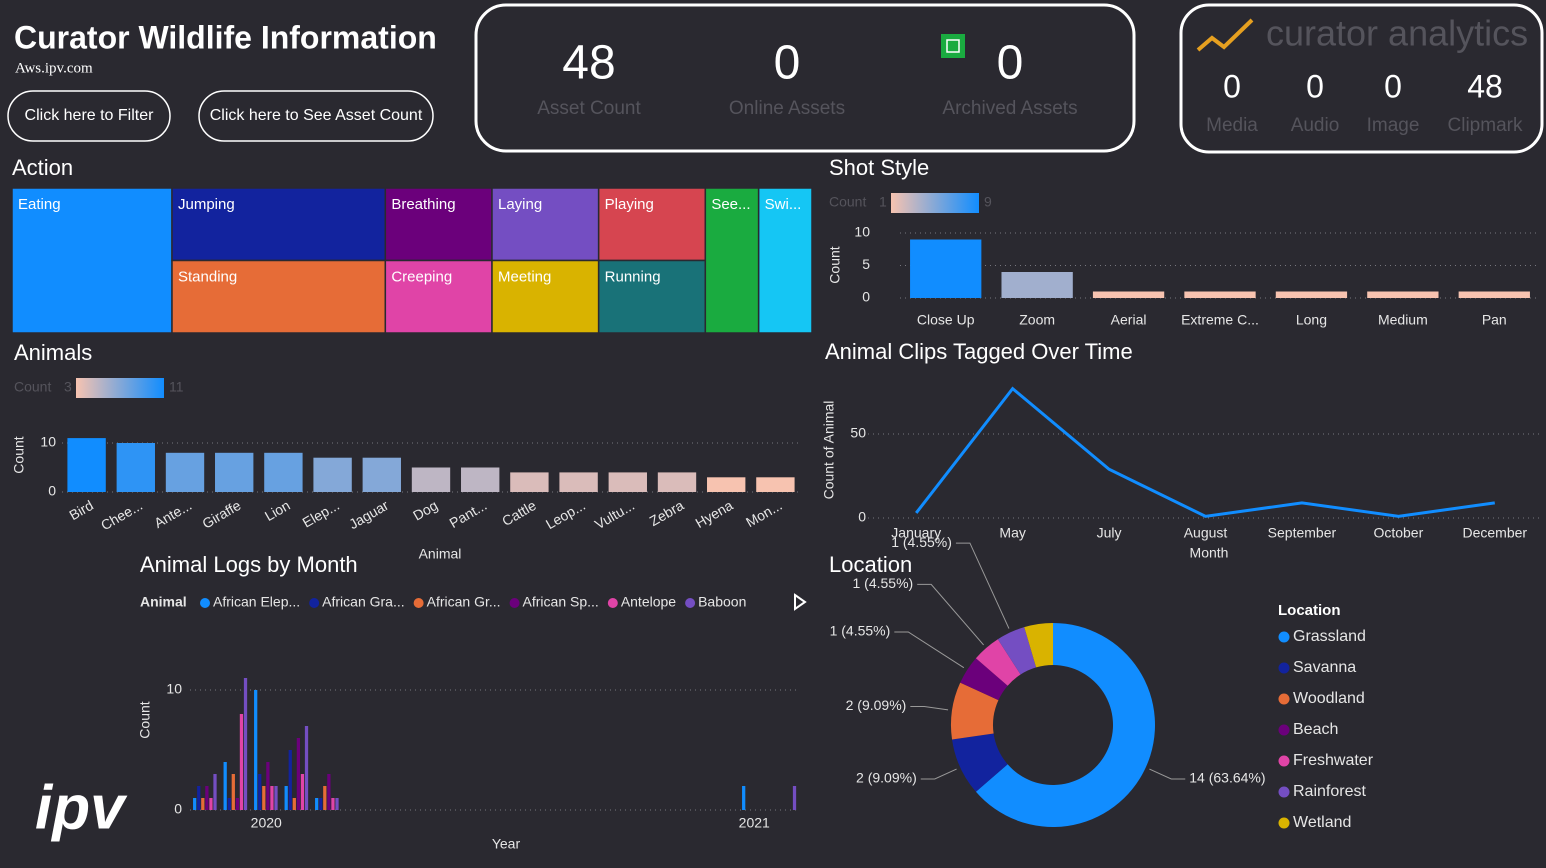  I want to click on x-tick-label: Long, so click(1311, 320).